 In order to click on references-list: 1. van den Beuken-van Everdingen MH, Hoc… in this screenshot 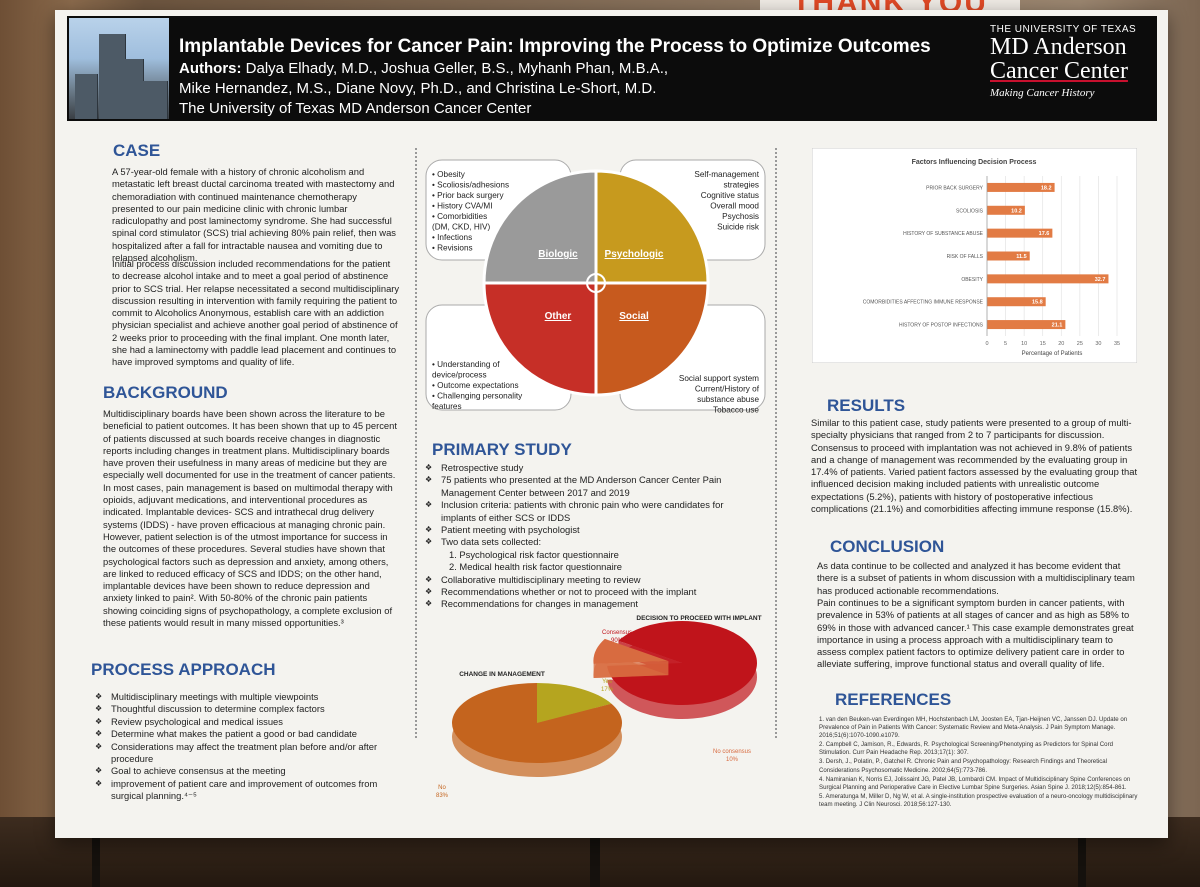, I will do `click(980, 763)`.